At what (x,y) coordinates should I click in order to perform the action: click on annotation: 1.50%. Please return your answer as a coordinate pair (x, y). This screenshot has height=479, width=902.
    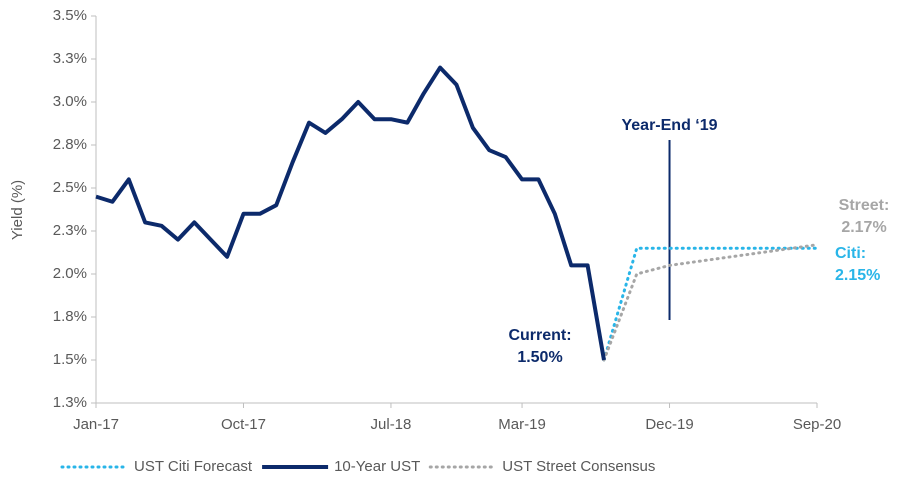
    Looking at the image, I should click on (539, 357).